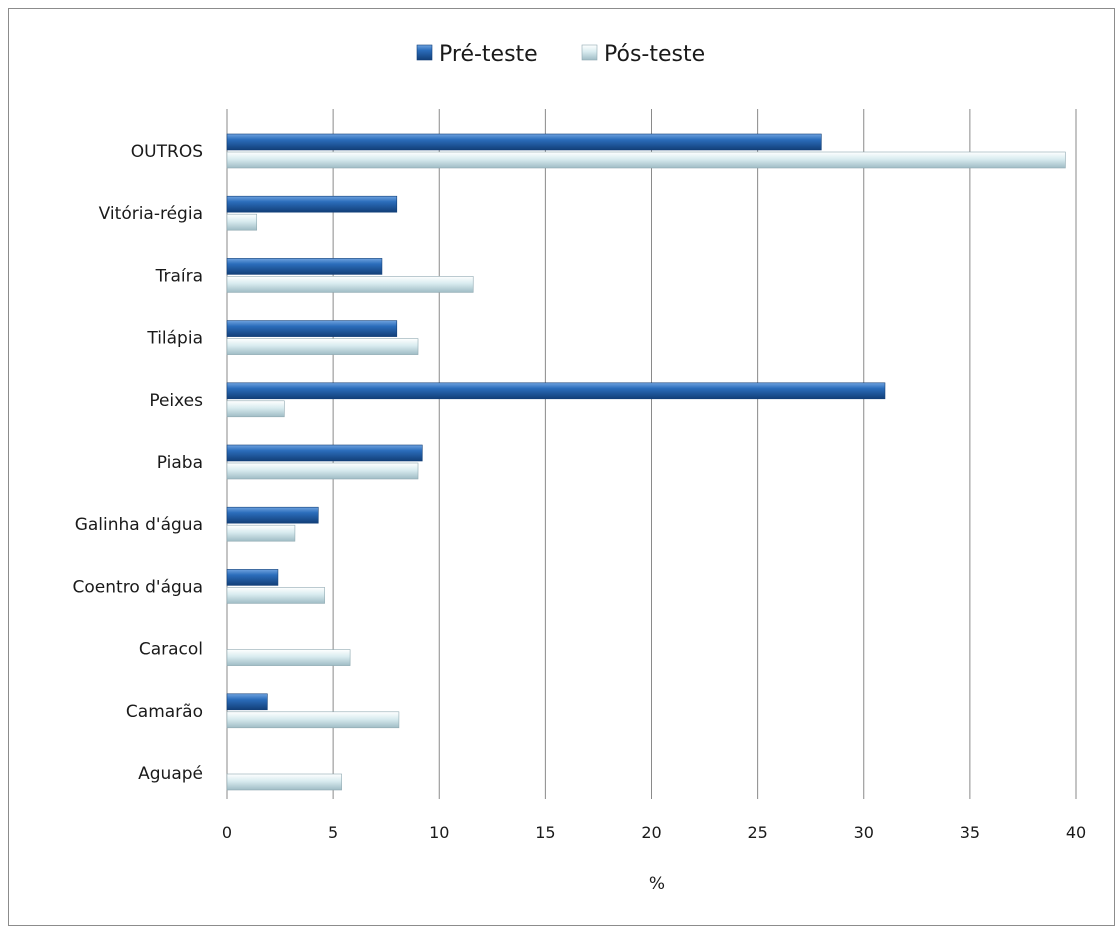  Describe the element at coordinates (657, 884) in the screenshot. I see `x-axis-title: %` at that location.